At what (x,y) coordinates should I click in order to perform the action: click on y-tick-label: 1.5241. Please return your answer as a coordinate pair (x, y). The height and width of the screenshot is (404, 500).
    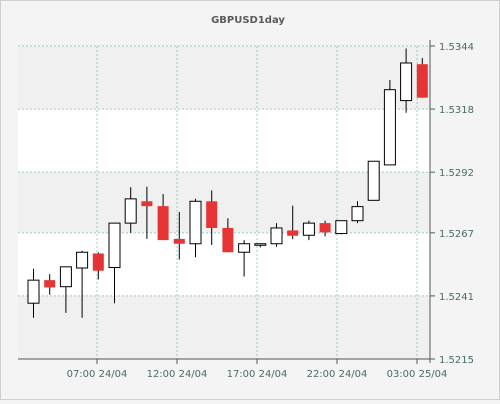
    Looking at the image, I should click on (456, 297).